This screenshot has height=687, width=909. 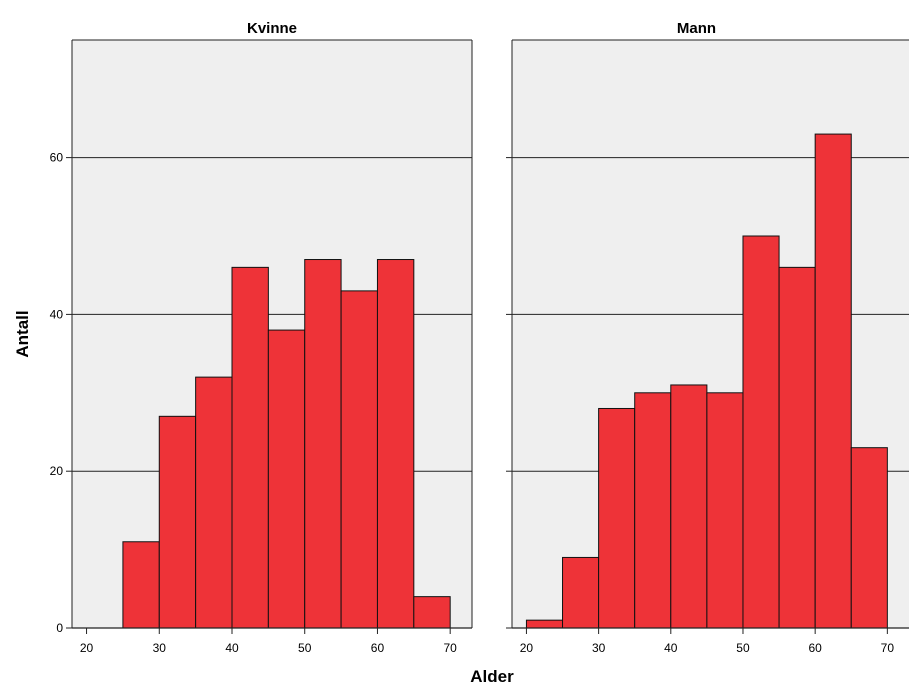 I want to click on panel-title: Kvinne, so click(x=272, y=28).